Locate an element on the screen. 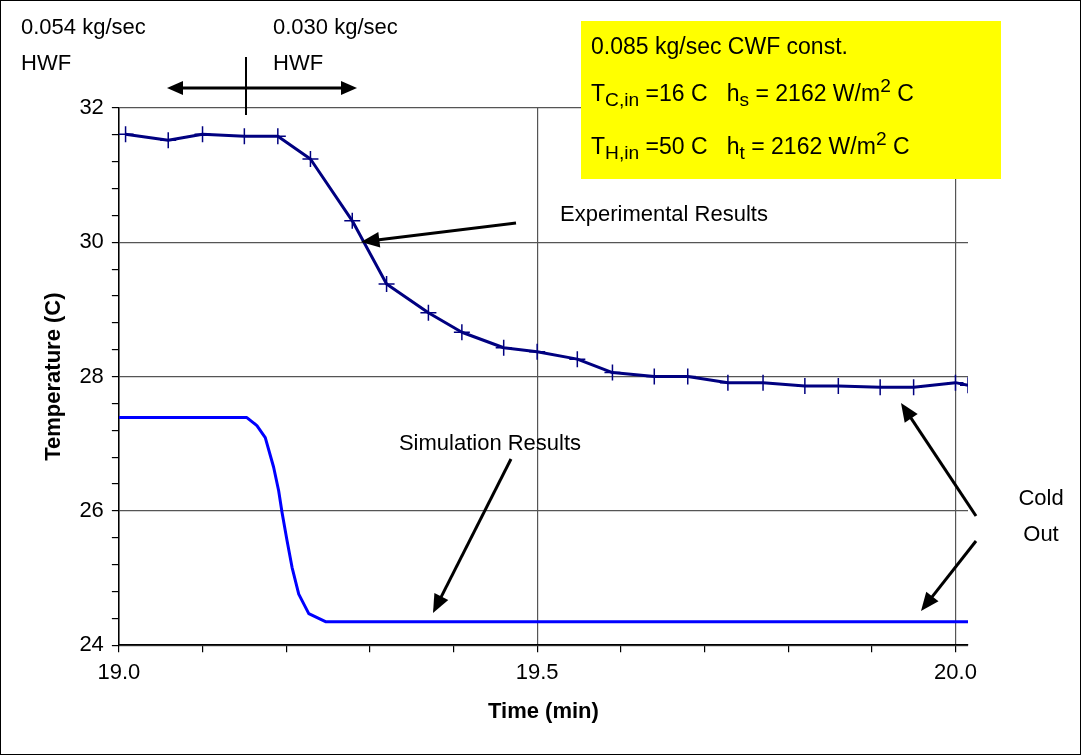 Image resolution: width=1081 pixels, height=755 pixels. y-tick-label: 24 is located at coordinates (91, 644).